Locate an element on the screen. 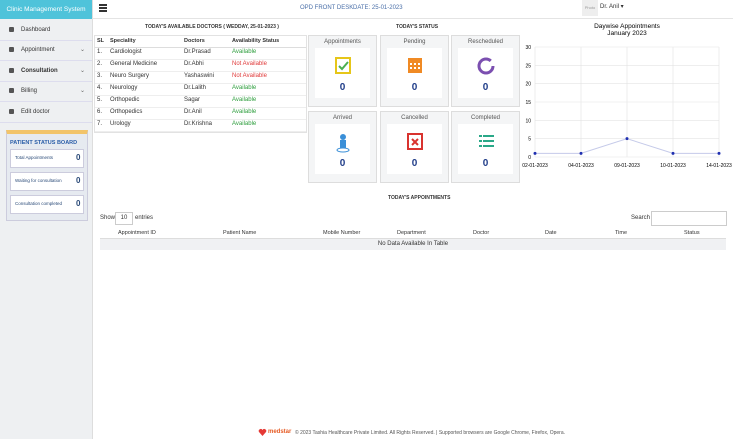 Image resolution: width=736 pixels, height=439 pixels. board-item: Consultation completed 0 is located at coordinates (47, 204).